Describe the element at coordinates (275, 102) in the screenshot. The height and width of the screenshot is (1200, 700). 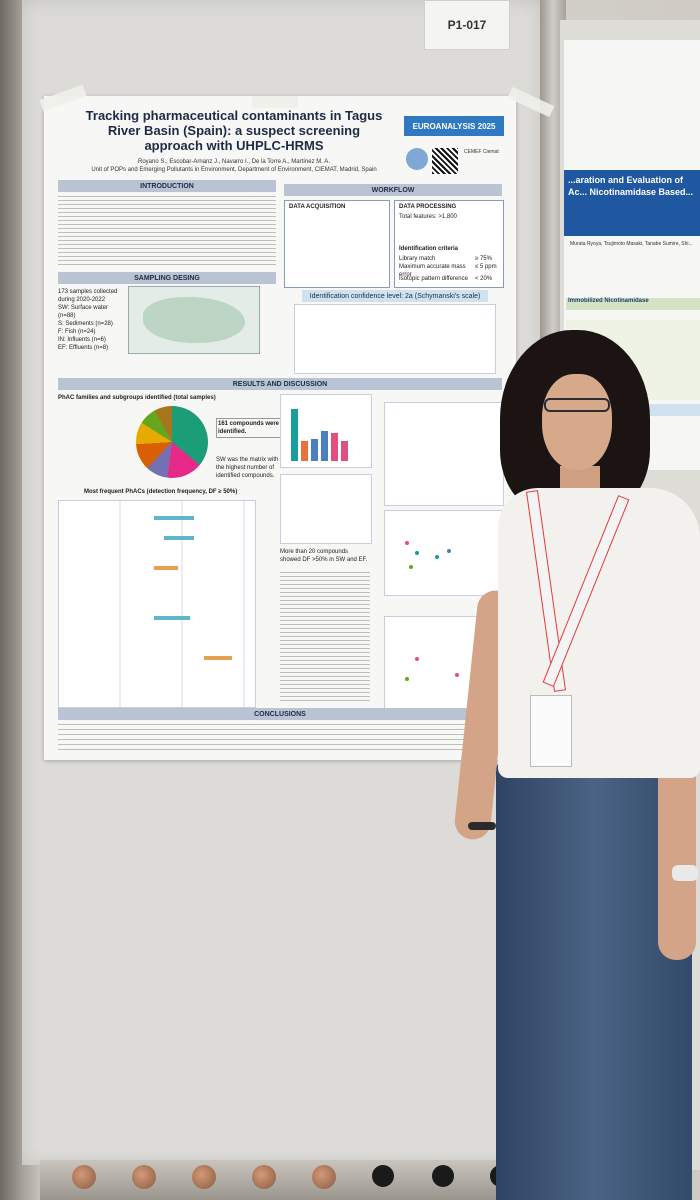
I see `tape` at that location.